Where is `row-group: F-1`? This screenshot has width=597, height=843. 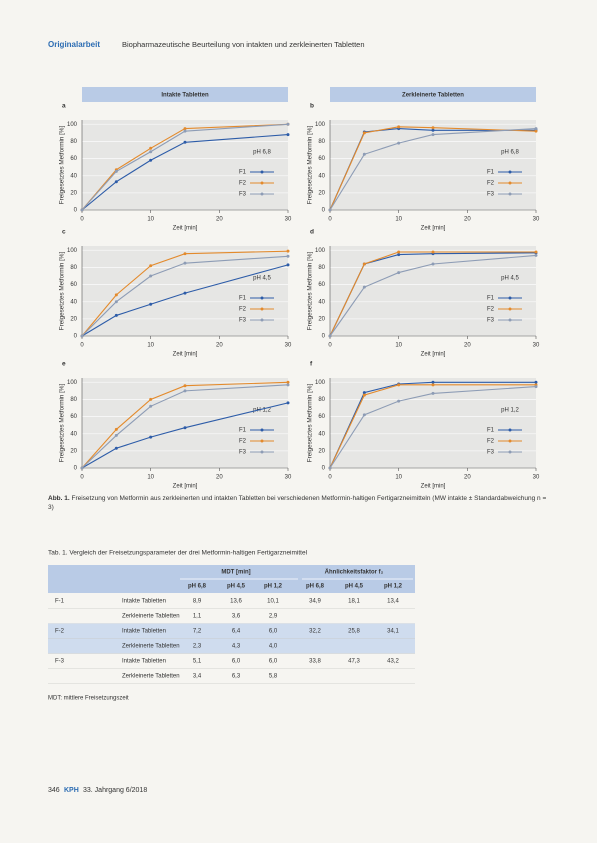
row-group: F-1 is located at coordinates (60, 602).